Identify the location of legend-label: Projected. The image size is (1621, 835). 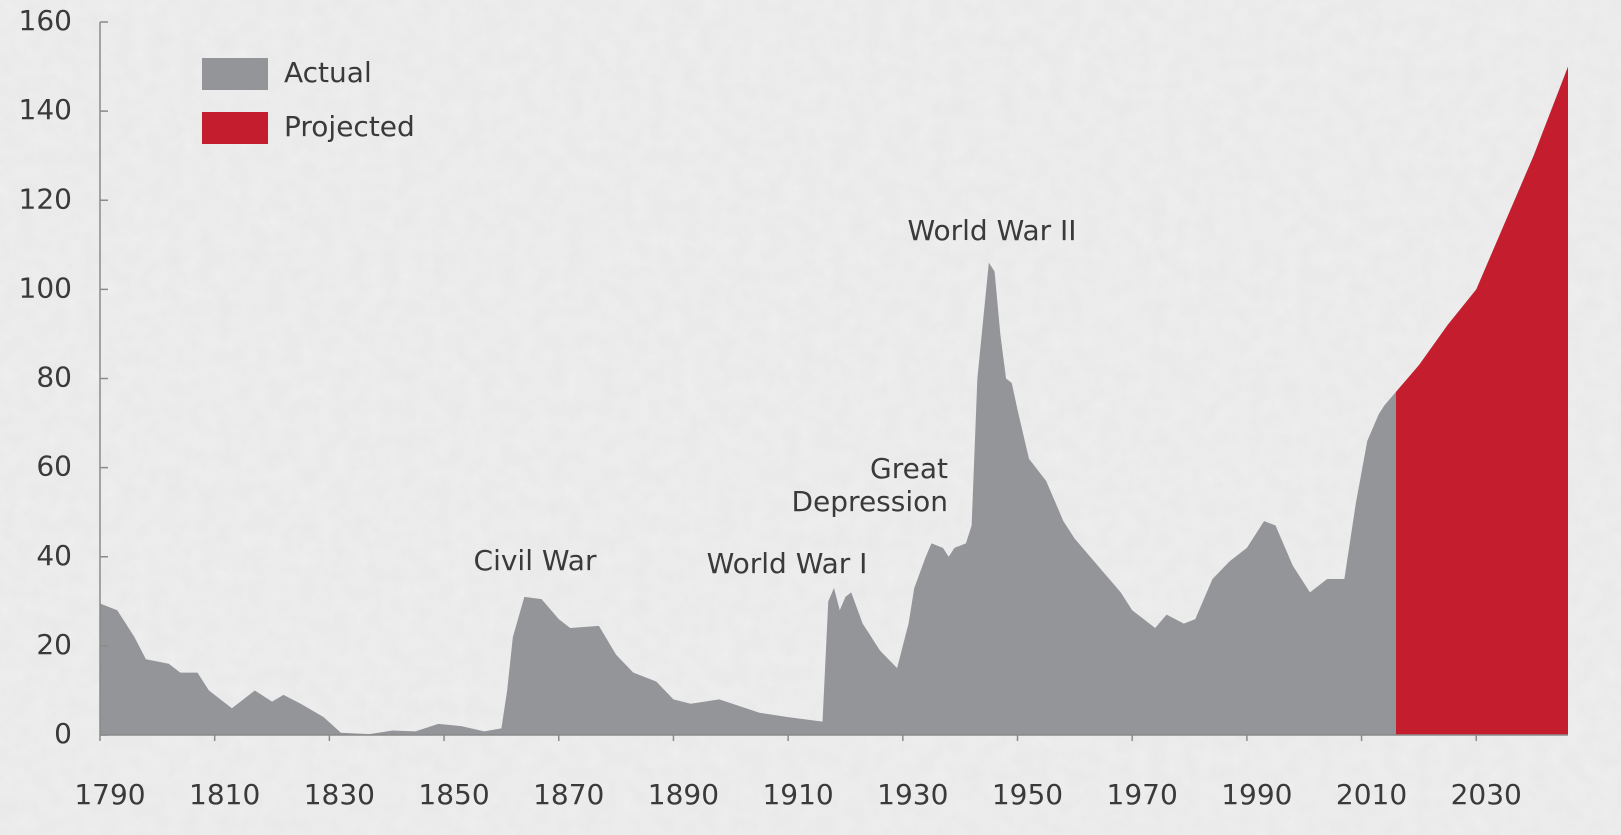
(349, 126).